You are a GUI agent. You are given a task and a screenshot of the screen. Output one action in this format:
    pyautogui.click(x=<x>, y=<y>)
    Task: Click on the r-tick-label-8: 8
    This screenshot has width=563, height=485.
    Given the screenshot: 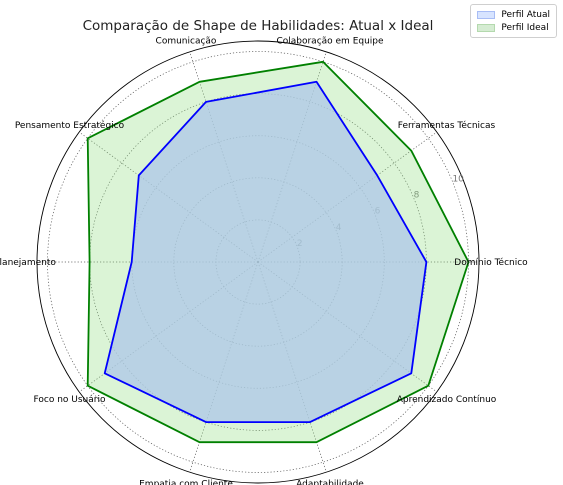 What is the action you would take?
    pyautogui.click(x=417, y=196)
    